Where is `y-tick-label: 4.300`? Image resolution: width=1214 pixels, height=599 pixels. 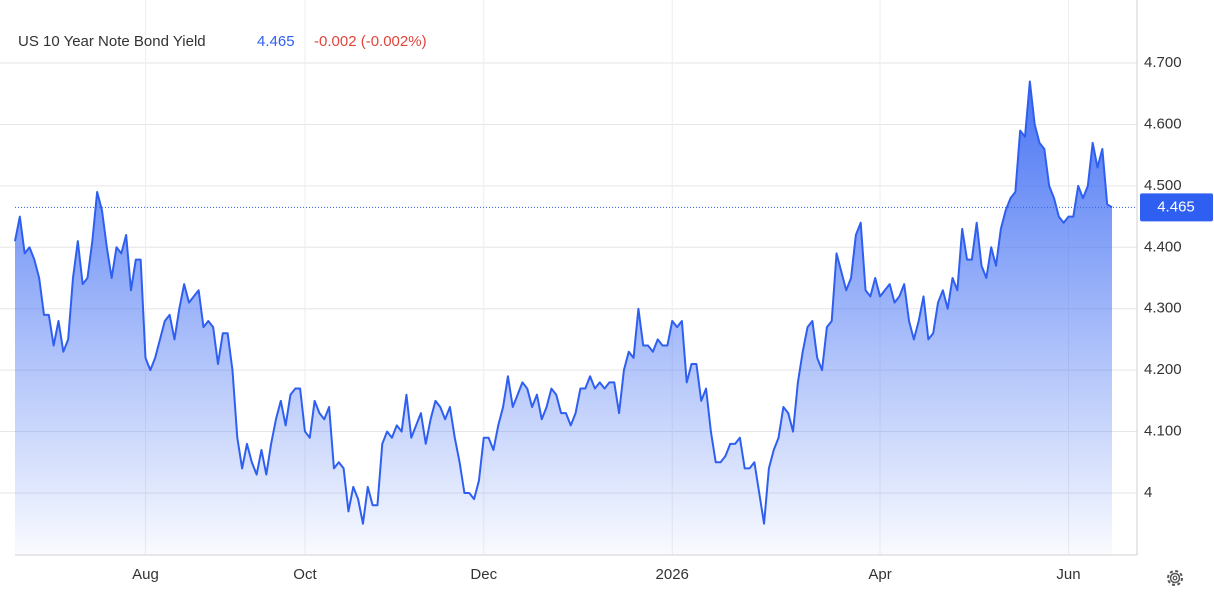
y-tick-label: 4.300 is located at coordinates (1163, 308).